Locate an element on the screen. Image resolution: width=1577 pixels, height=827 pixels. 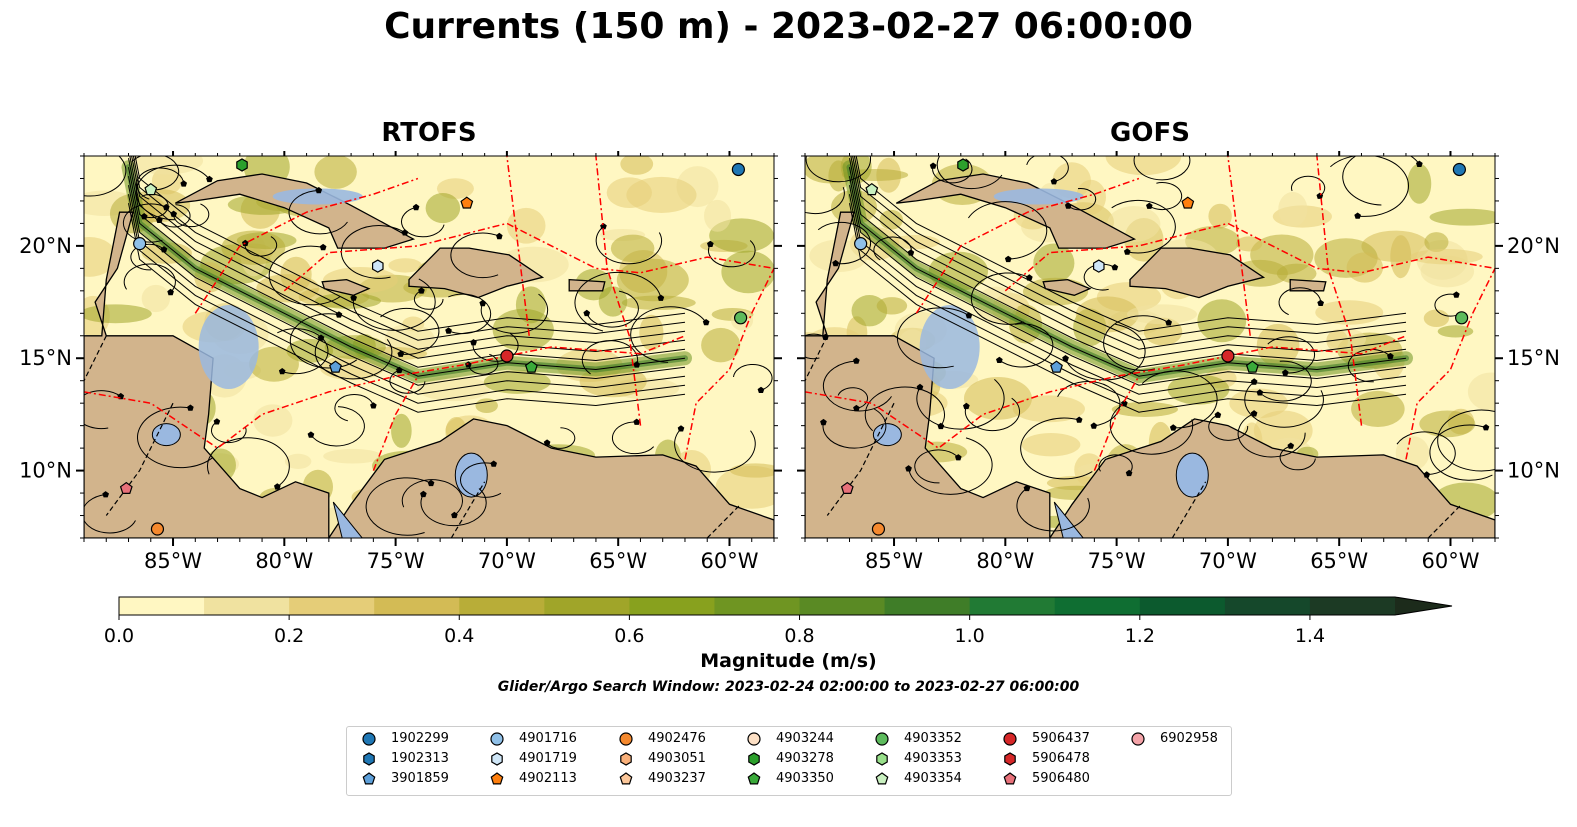
legend-label: 5906437 is located at coordinates (1061, 738).